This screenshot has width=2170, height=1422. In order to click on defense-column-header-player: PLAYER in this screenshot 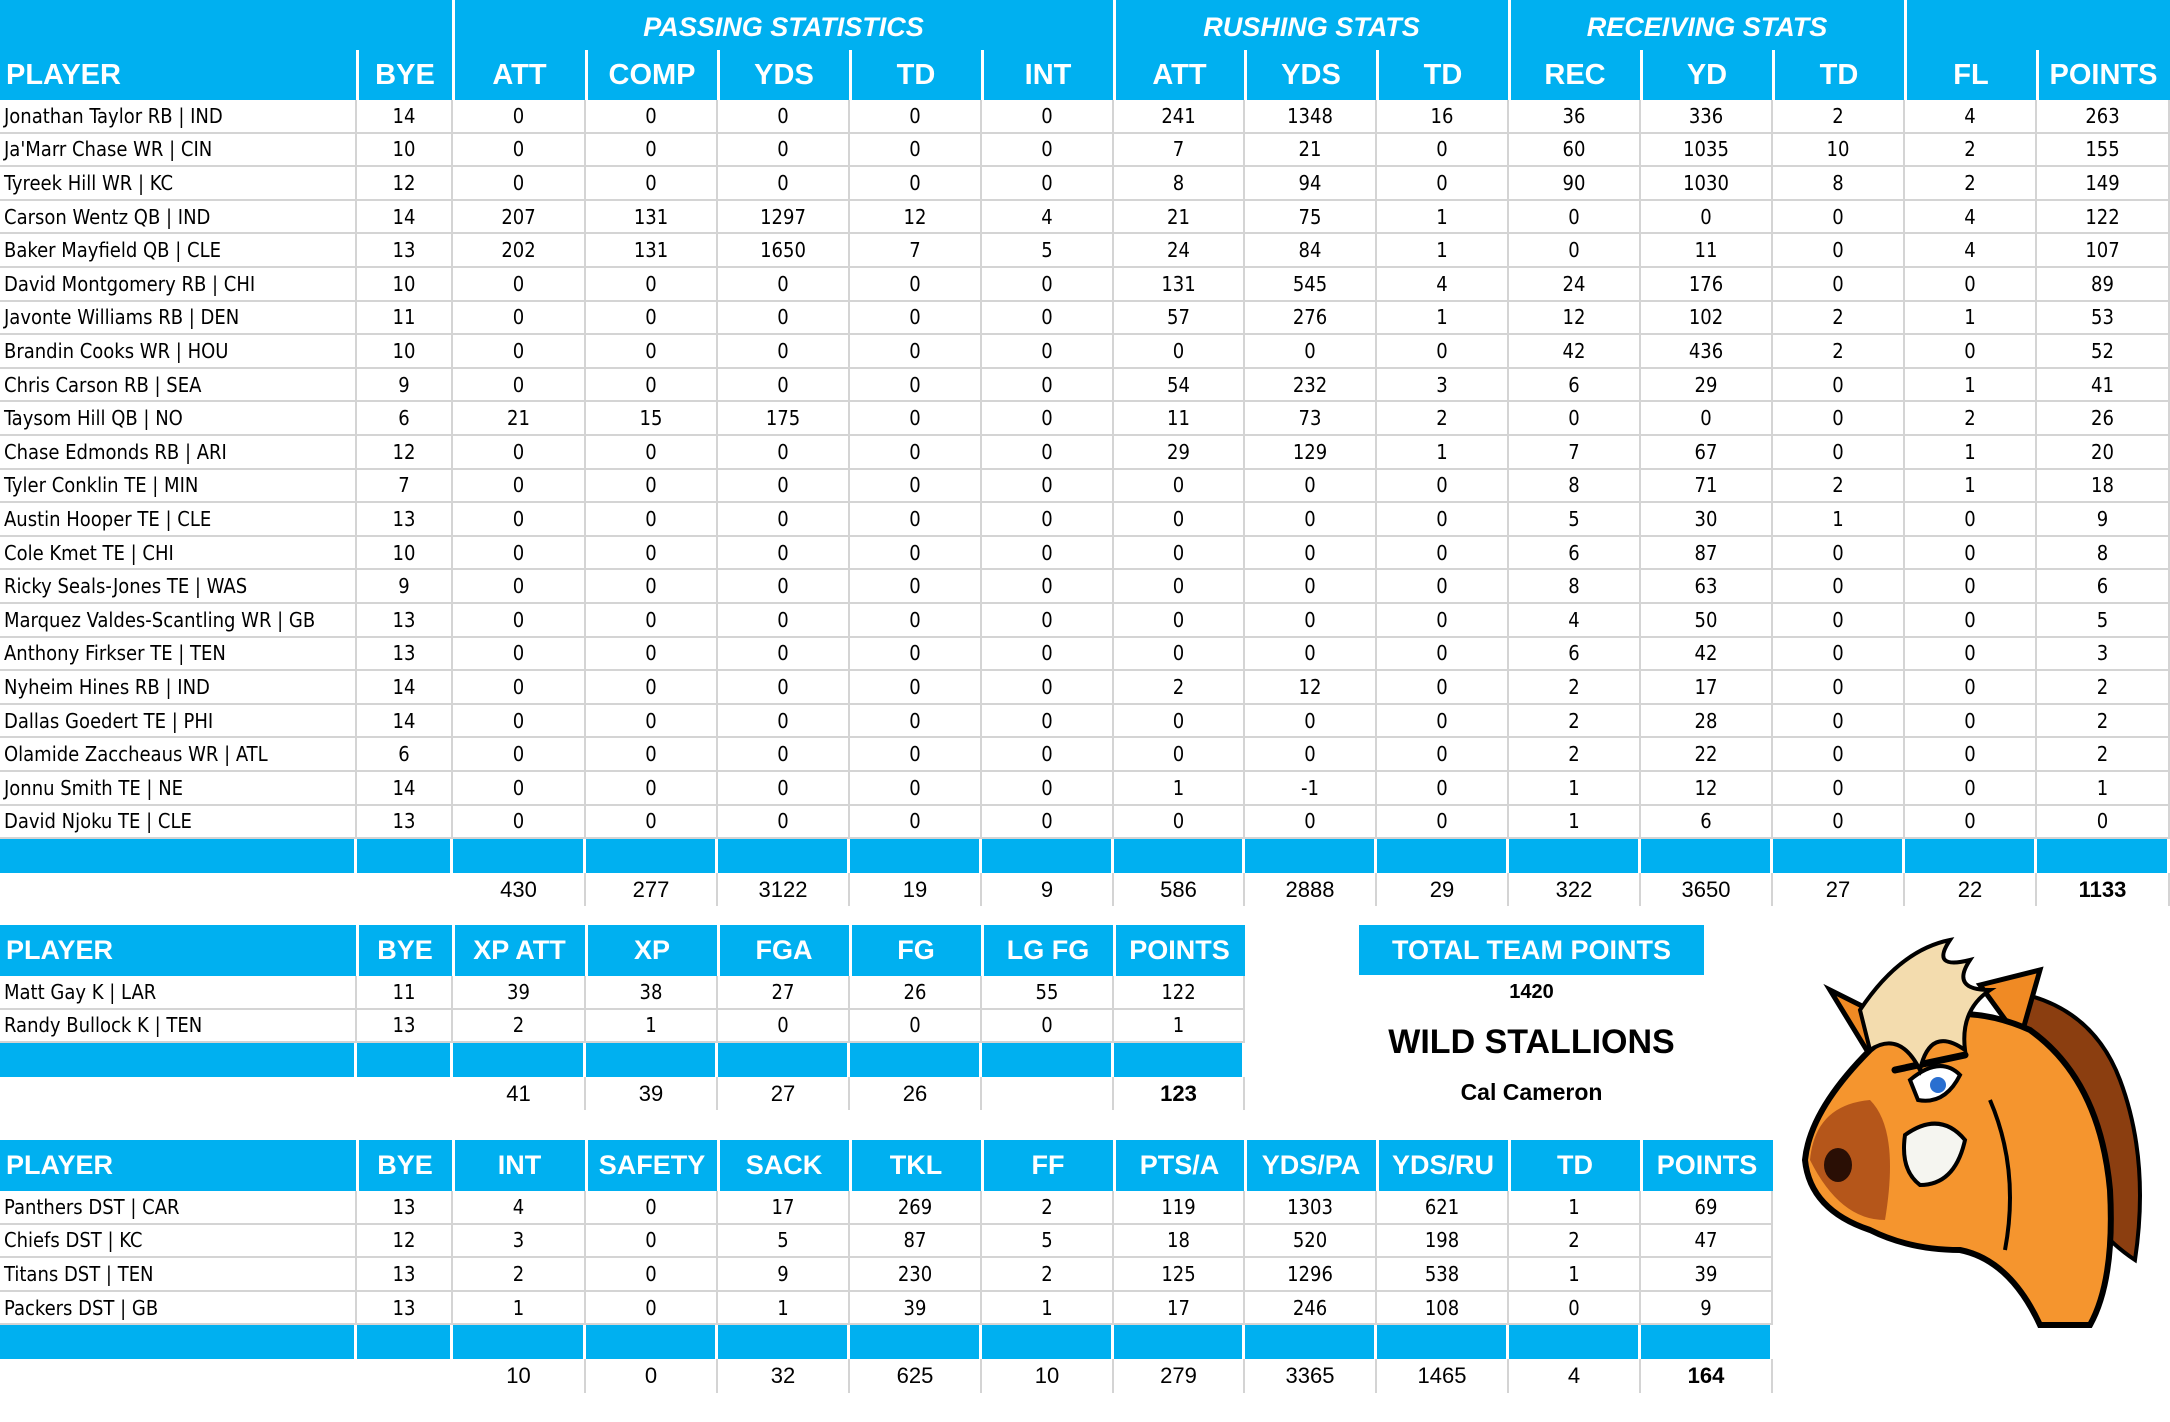, I will do `click(60, 1165)`.